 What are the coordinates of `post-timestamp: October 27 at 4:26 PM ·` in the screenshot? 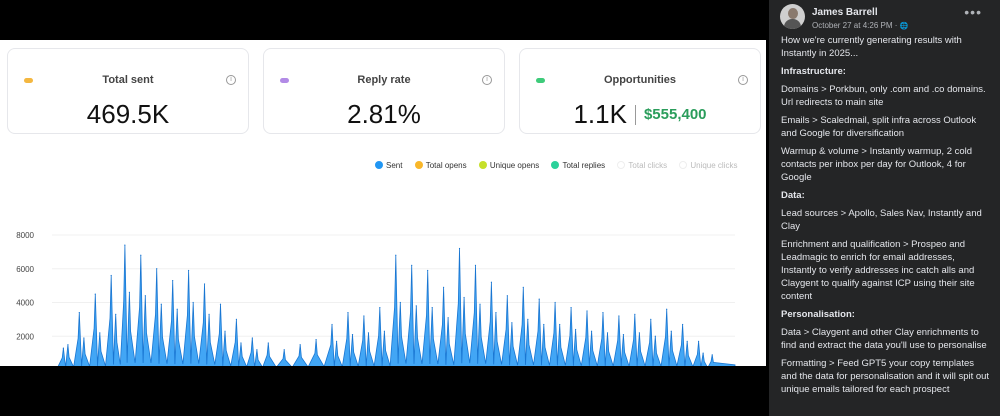 It's located at (856, 25).